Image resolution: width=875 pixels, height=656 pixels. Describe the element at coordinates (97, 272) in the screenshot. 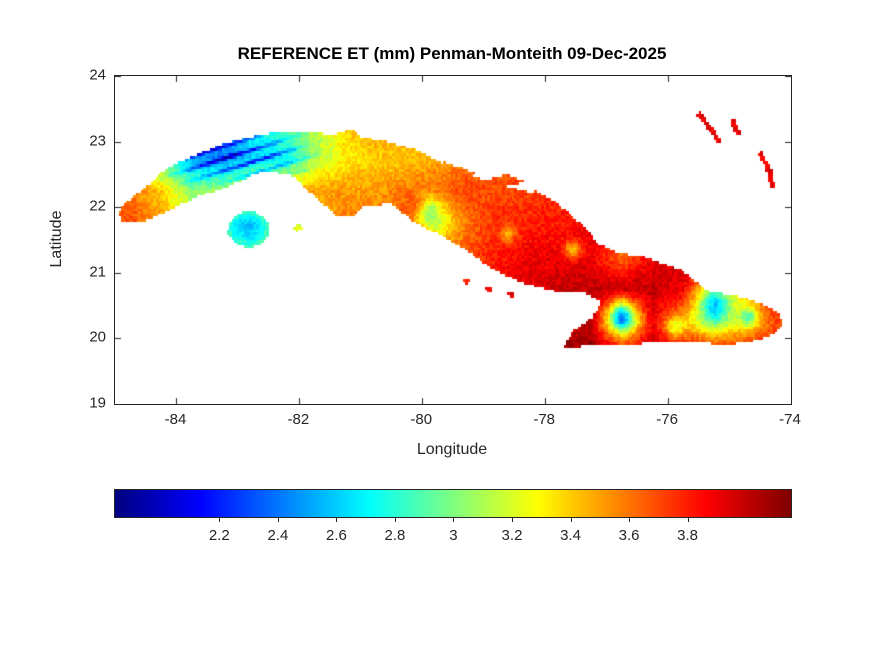

I see `y-tick-label: 21` at that location.